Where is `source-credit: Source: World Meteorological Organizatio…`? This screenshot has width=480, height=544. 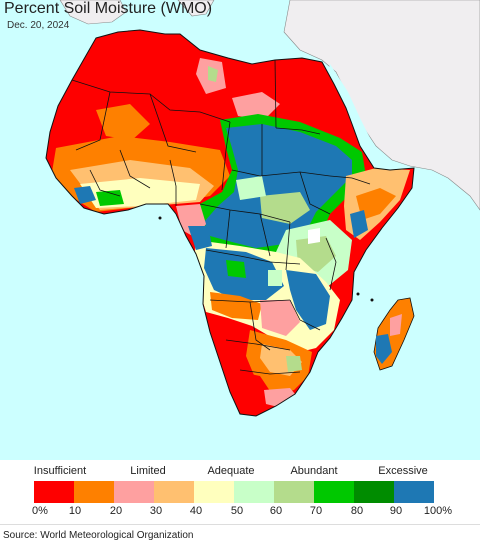
source-credit: Source: World Meteorological Organizatio… is located at coordinates (98, 535).